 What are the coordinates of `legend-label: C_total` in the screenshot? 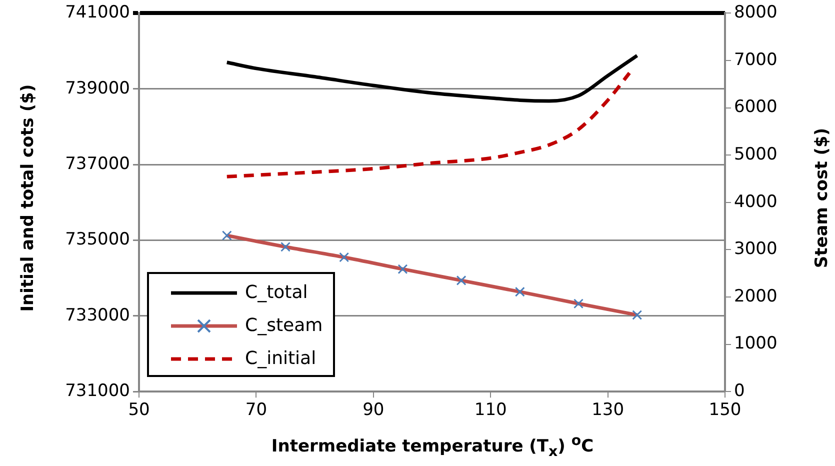 It's located at (276, 292).